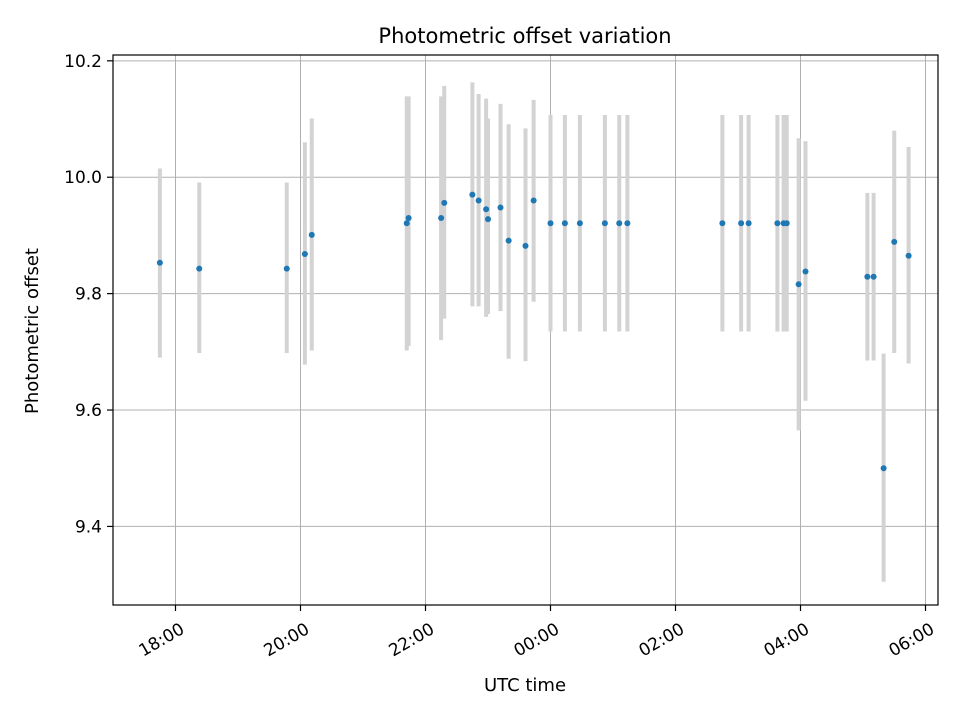 This screenshot has width=960, height=720. I want to click on y-tick-label: 9.6, so click(88, 411).